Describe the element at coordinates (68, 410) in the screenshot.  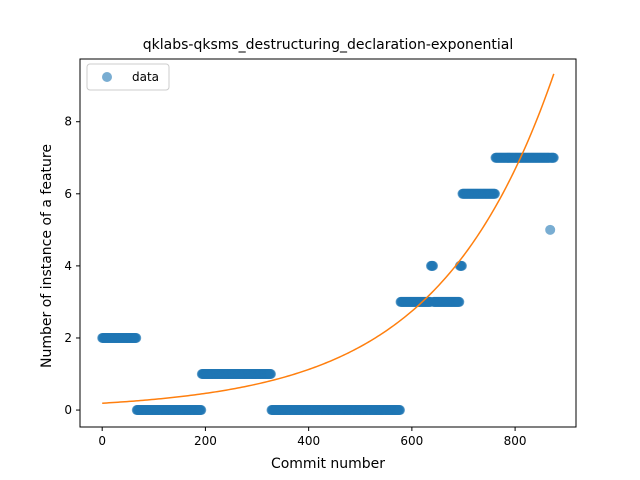
I see `y-tick-label: 0` at that location.